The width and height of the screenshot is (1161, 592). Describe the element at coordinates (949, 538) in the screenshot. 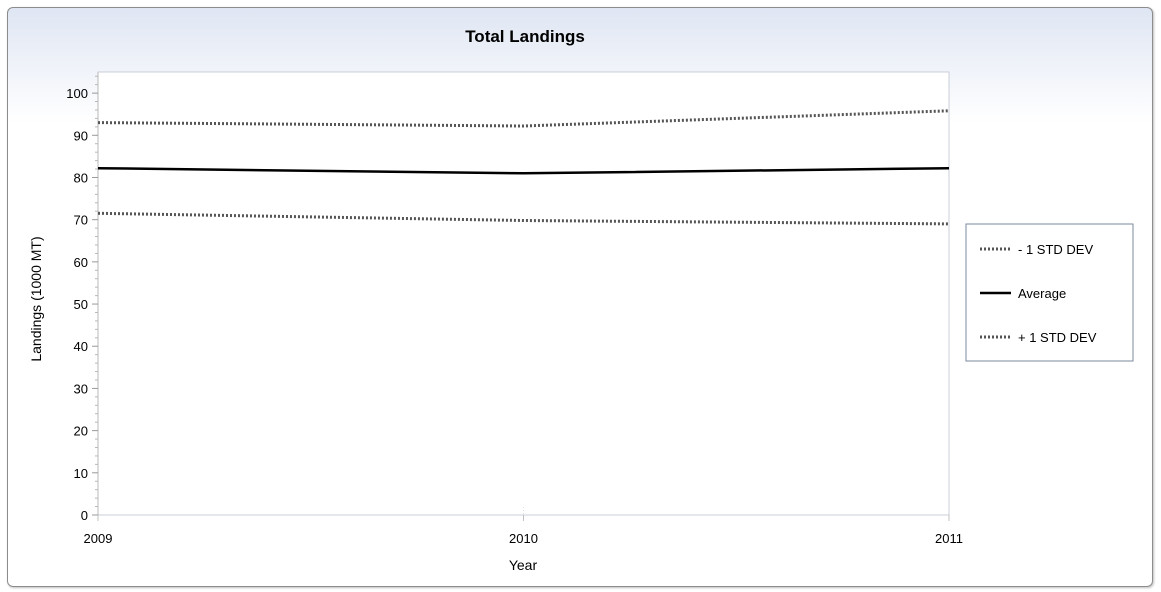

I see `x-tick-label: 2011` at that location.